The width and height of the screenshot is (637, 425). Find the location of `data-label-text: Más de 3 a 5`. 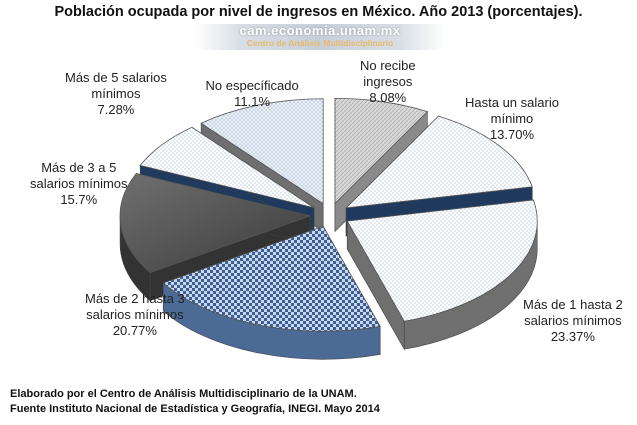

data-label-text: Más de 3 a 5 is located at coordinates (79, 167).